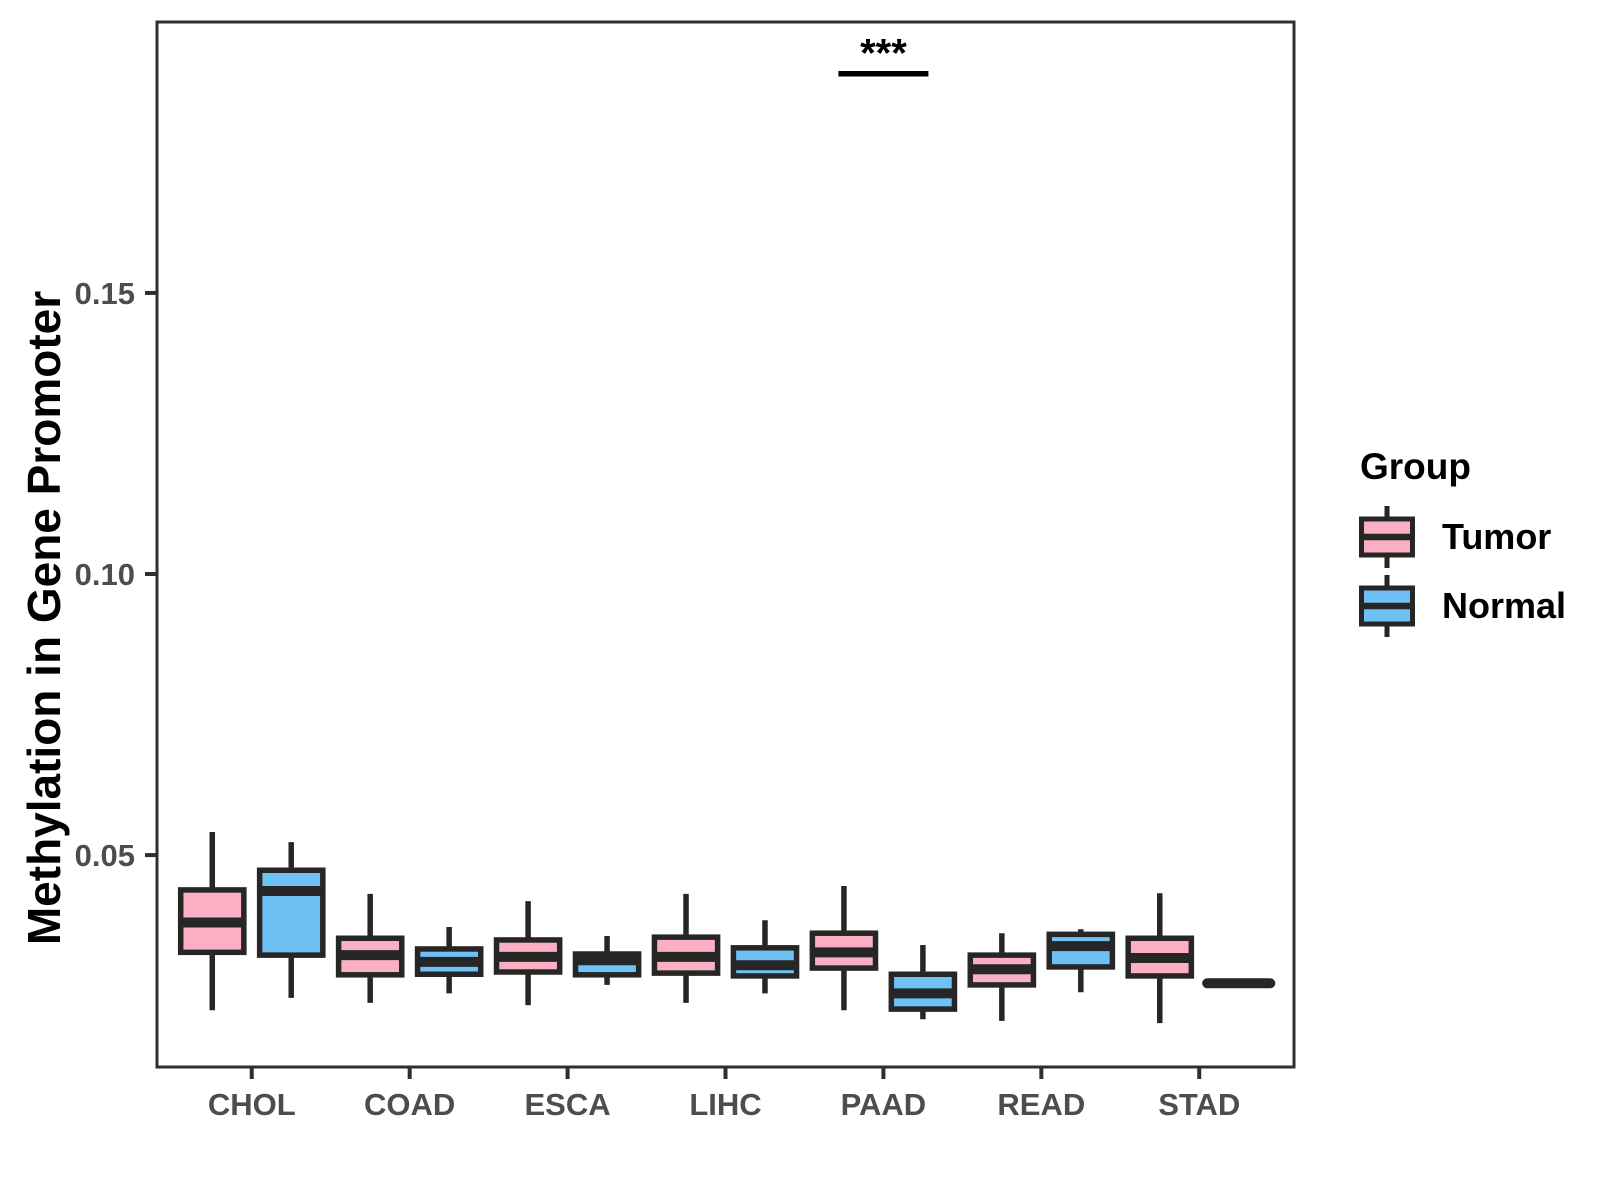  What do you see at coordinates (409, 1104) in the screenshot?
I see `x-tick-label-COAD: COAD` at bounding box center [409, 1104].